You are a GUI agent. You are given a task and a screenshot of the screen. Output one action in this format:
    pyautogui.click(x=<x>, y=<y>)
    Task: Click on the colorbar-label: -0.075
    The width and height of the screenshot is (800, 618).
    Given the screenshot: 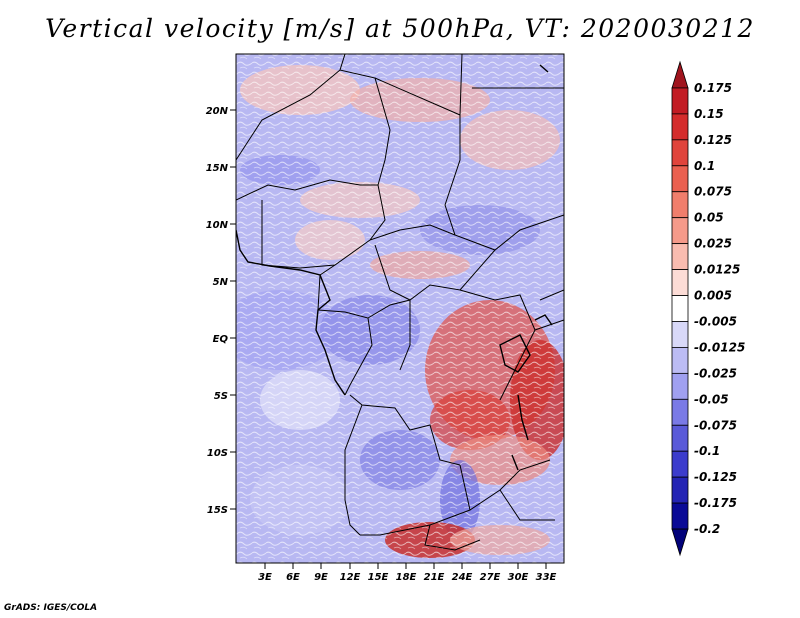 What is the action you would take?
    pyautogui.click(x=715, y=425)
    